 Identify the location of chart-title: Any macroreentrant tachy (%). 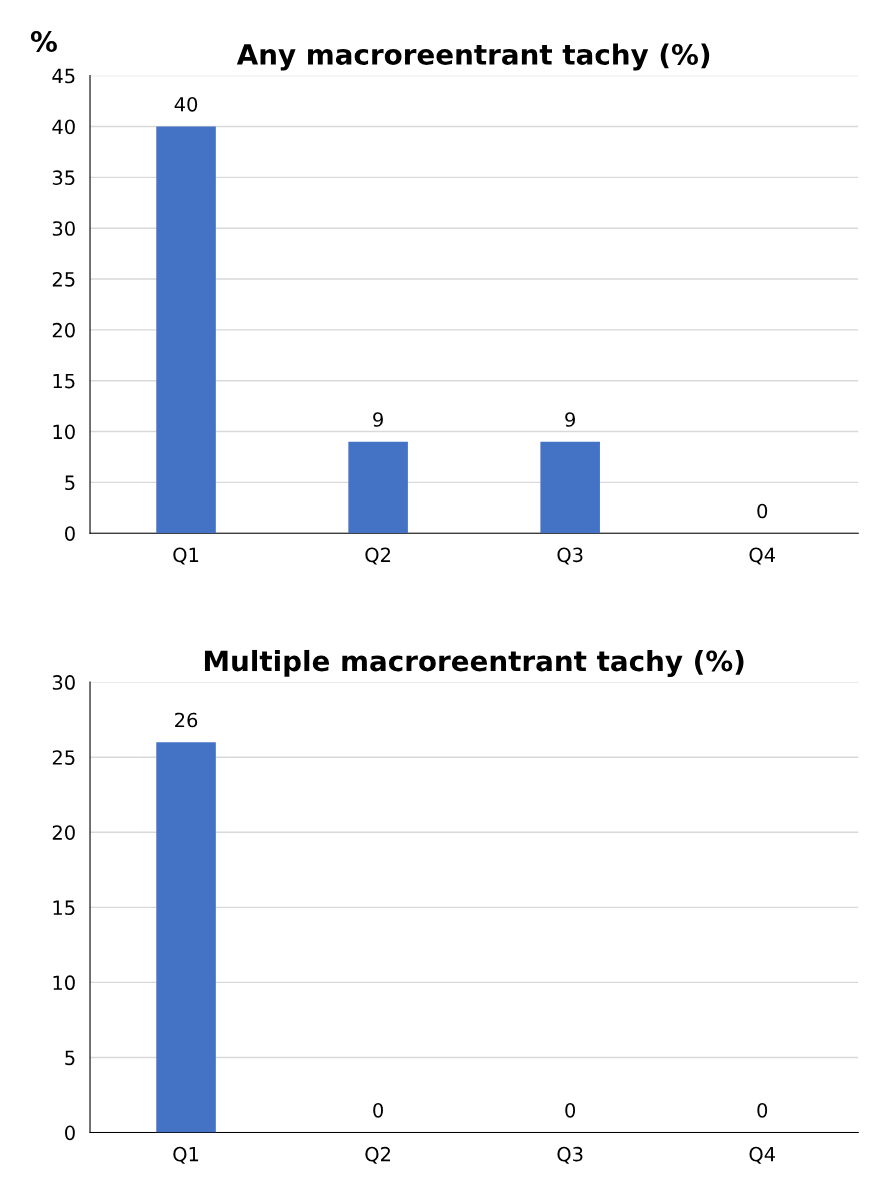
(473, 57).